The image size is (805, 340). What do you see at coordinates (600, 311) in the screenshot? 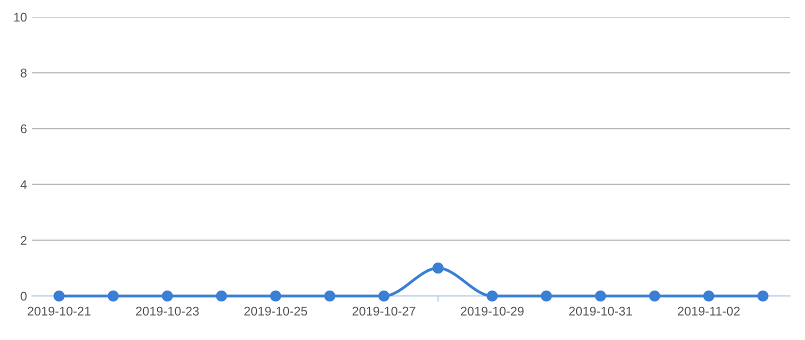
I see `x-tick-label: 2019-10-31` at bounding box center [600, 311].